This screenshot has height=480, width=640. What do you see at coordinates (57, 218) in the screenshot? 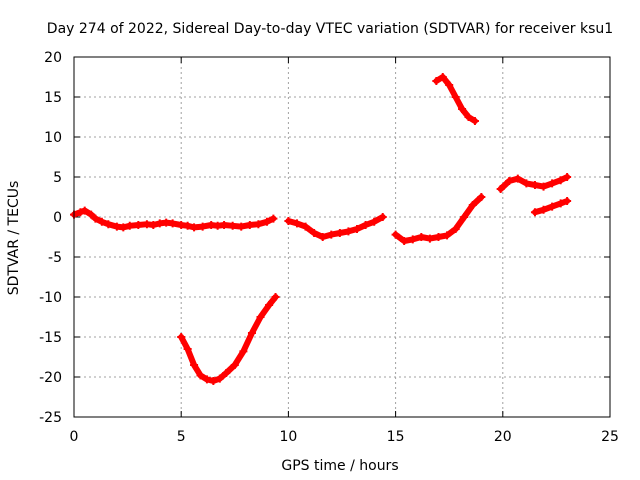
I see `y-tick-label: 0` at bounding box center [57, 218].